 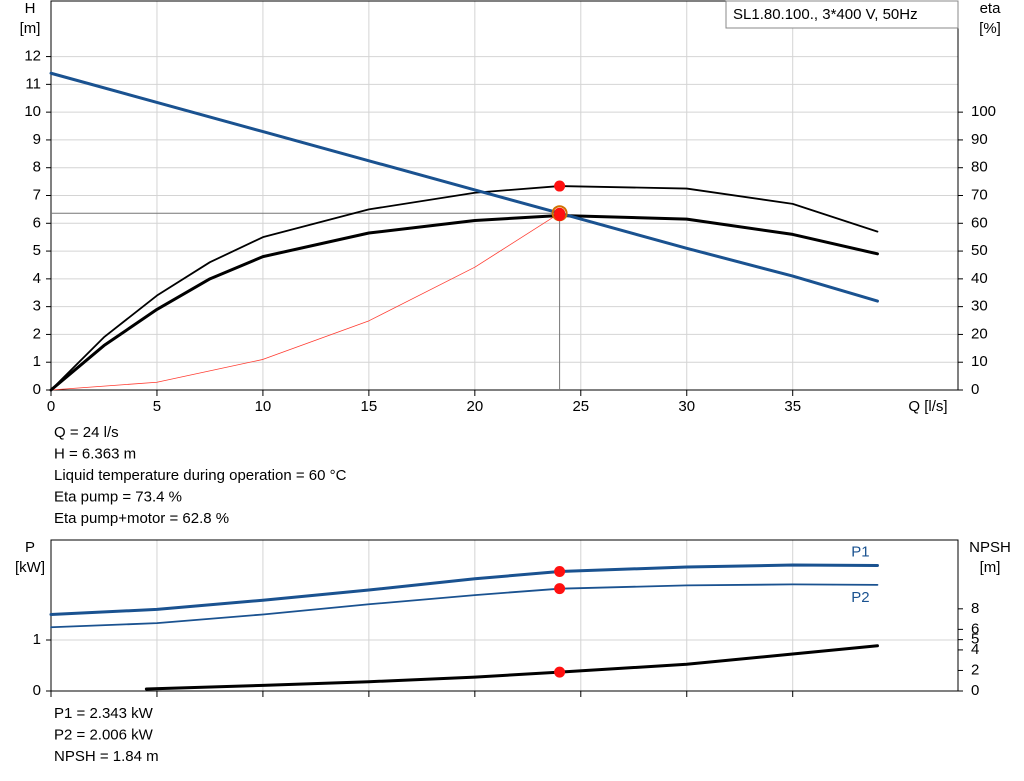 I want to click on readout-line: P1 = 2.343 kW, so click(x=104, y=713).